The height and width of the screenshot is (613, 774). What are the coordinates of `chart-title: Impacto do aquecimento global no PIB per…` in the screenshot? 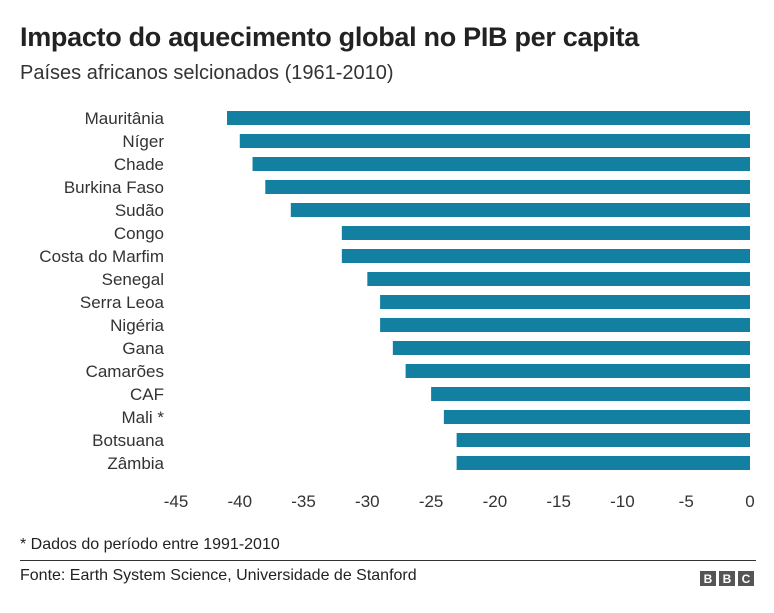 It's located at (329, 37).